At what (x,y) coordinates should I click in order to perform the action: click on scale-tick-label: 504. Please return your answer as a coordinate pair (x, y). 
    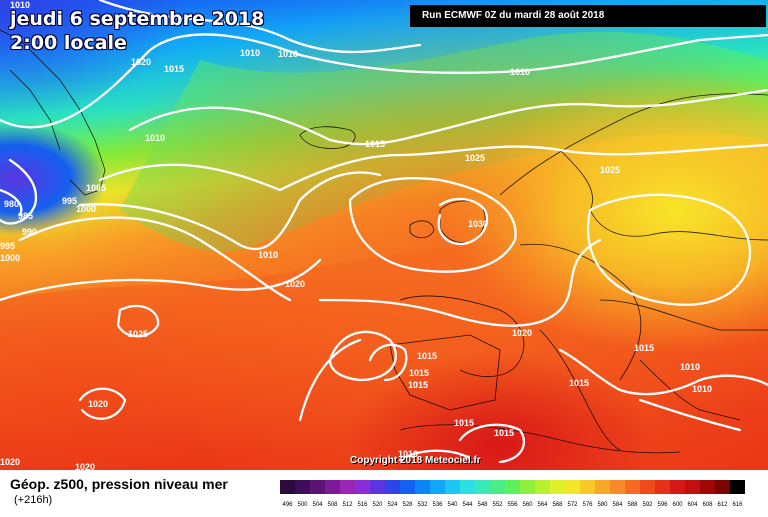
    Looking at the image, I should click on (317, 505).